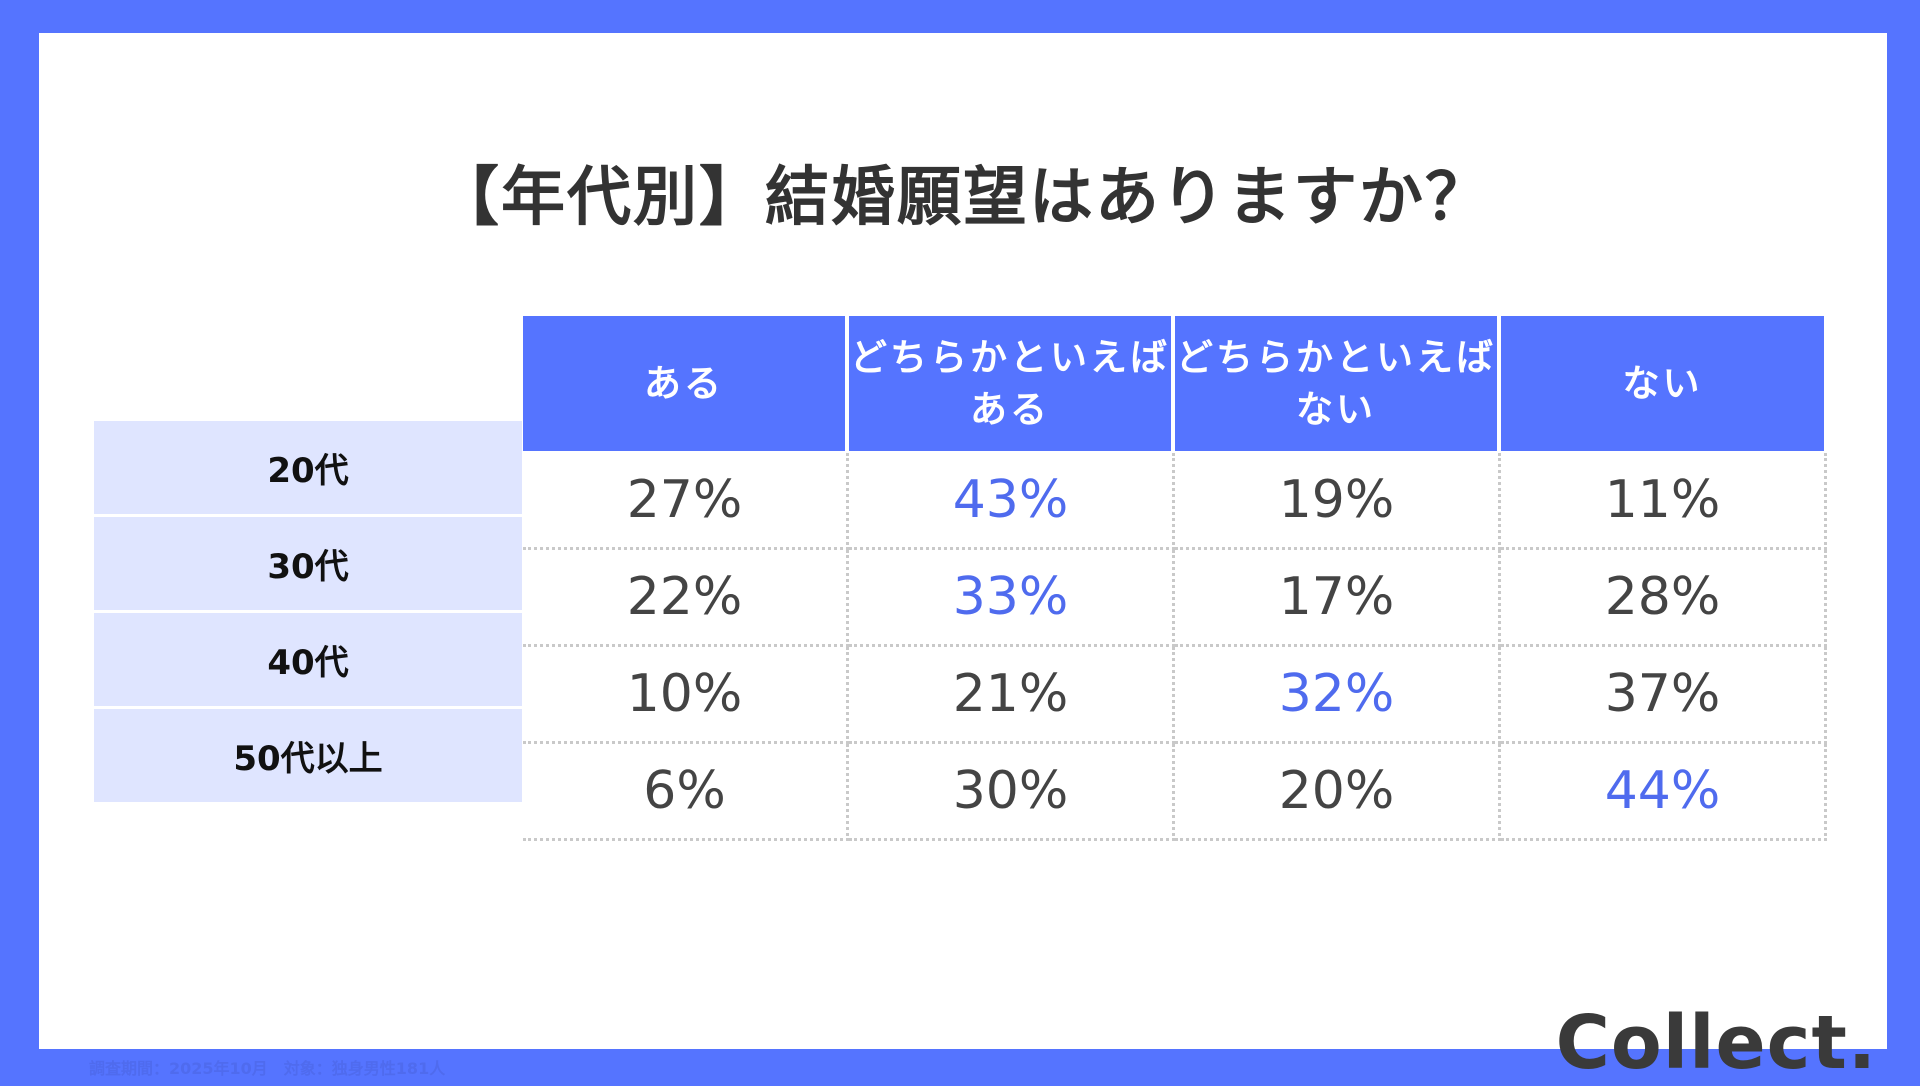  What do you see at coordinates (1664, 598) in the screenshot?
I see `table-cell: 28%` at bounding box center [1664, 598].